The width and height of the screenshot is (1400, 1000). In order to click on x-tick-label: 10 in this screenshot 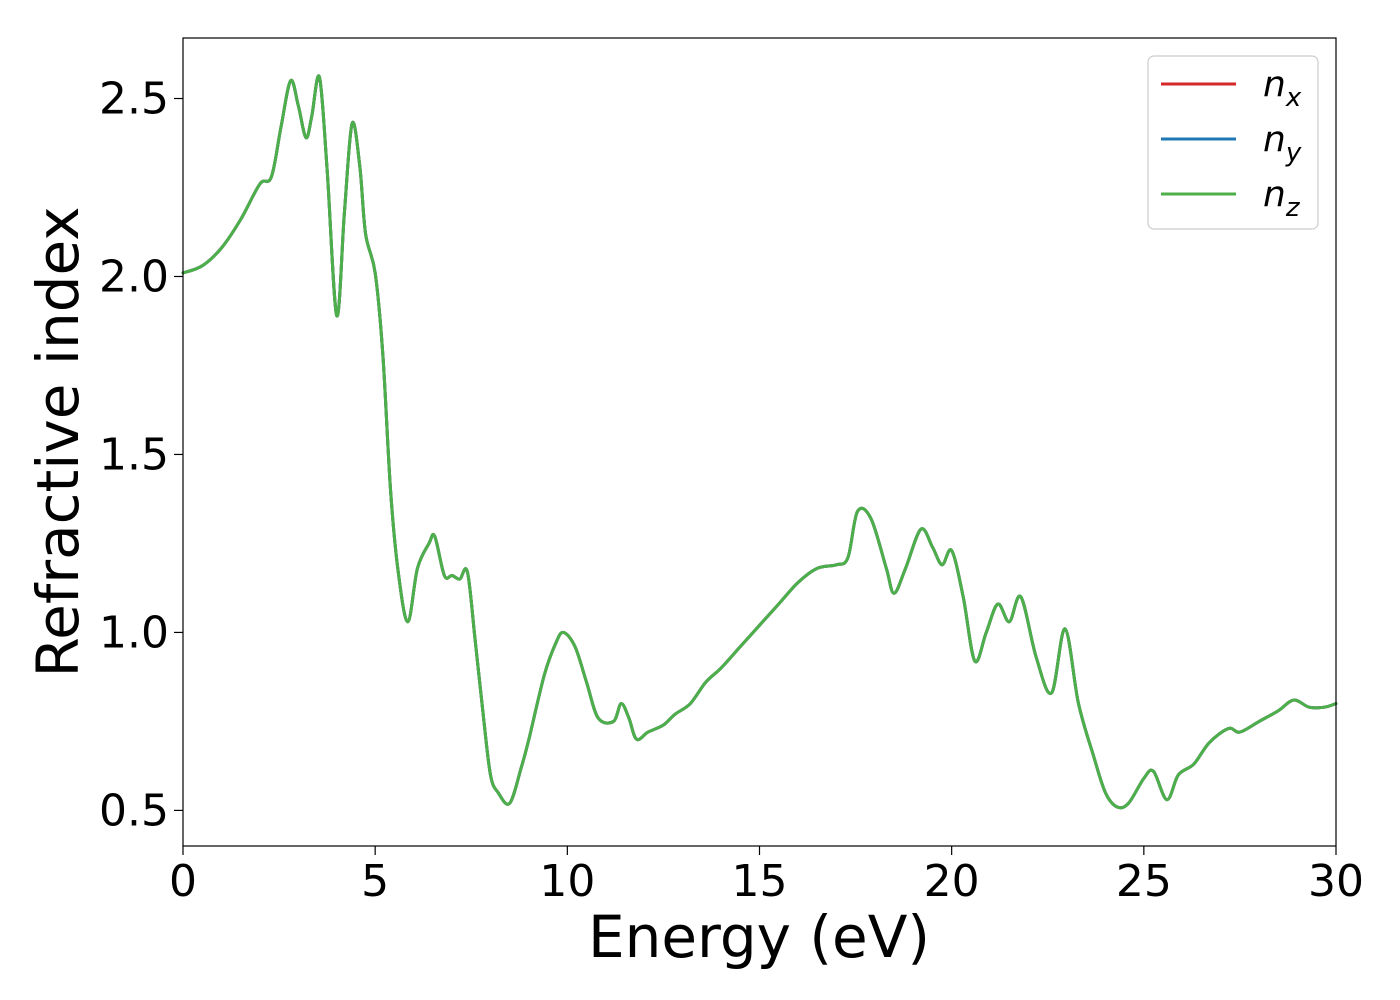, I will do `click(567, 881)`.